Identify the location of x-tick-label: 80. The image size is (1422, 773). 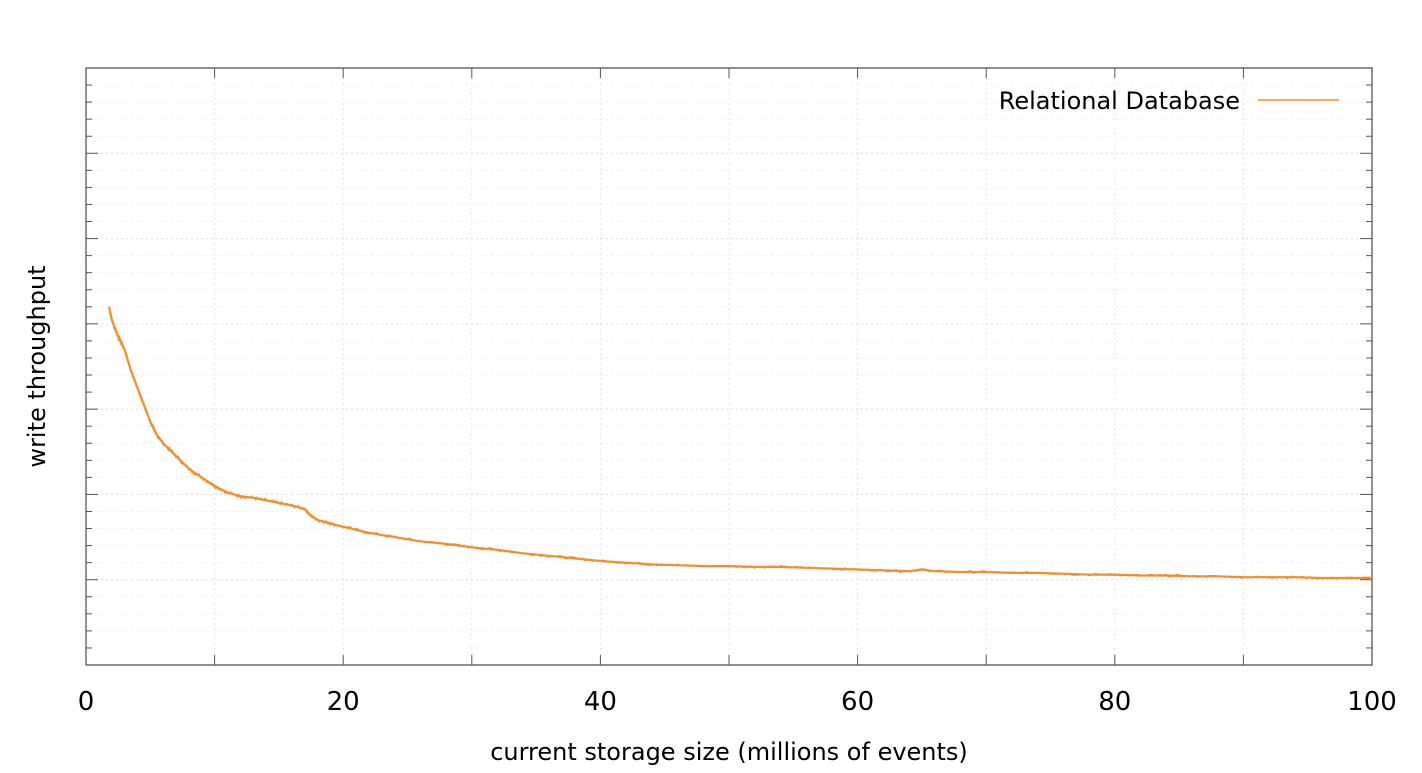
(1114, 702).